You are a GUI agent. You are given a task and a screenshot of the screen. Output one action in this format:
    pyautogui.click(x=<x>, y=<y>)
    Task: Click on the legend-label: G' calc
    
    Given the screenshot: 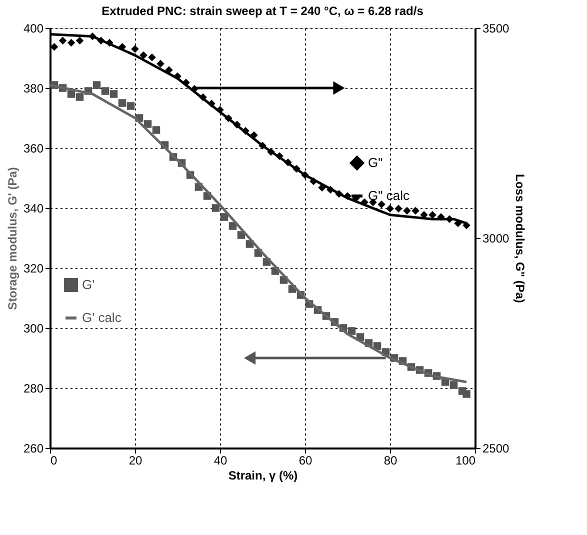 What is the action you would take?
    pyautogui.click(x=102, y=317)
    